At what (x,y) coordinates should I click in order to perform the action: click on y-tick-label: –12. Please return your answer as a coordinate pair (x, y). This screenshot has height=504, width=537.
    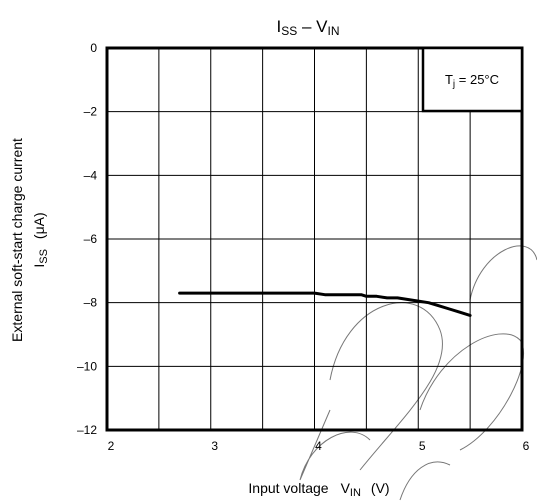
    Looking at the image, I should click on (87, 430).